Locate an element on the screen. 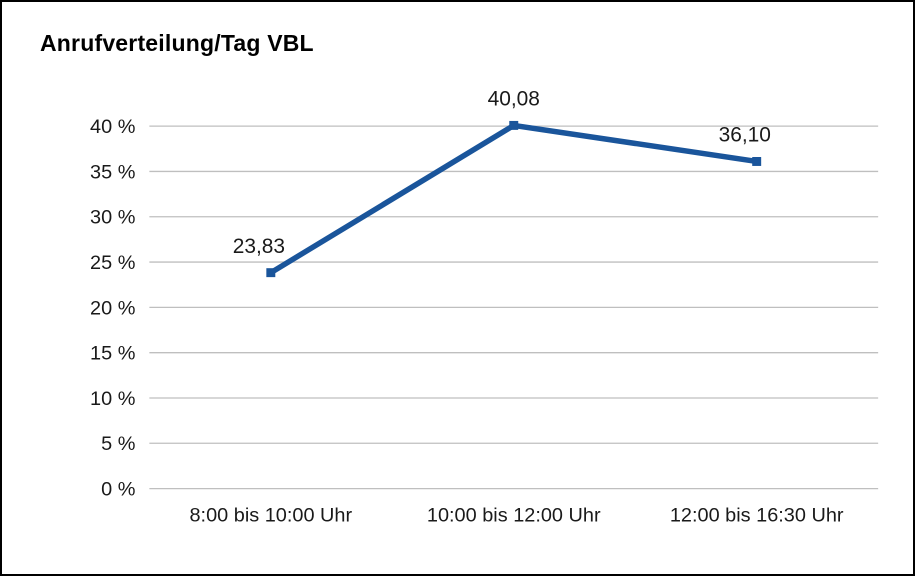 The height and width of the screenshot is (576, 915). y-axis-tick-label: 20 % is located at coordinates (112, 308).